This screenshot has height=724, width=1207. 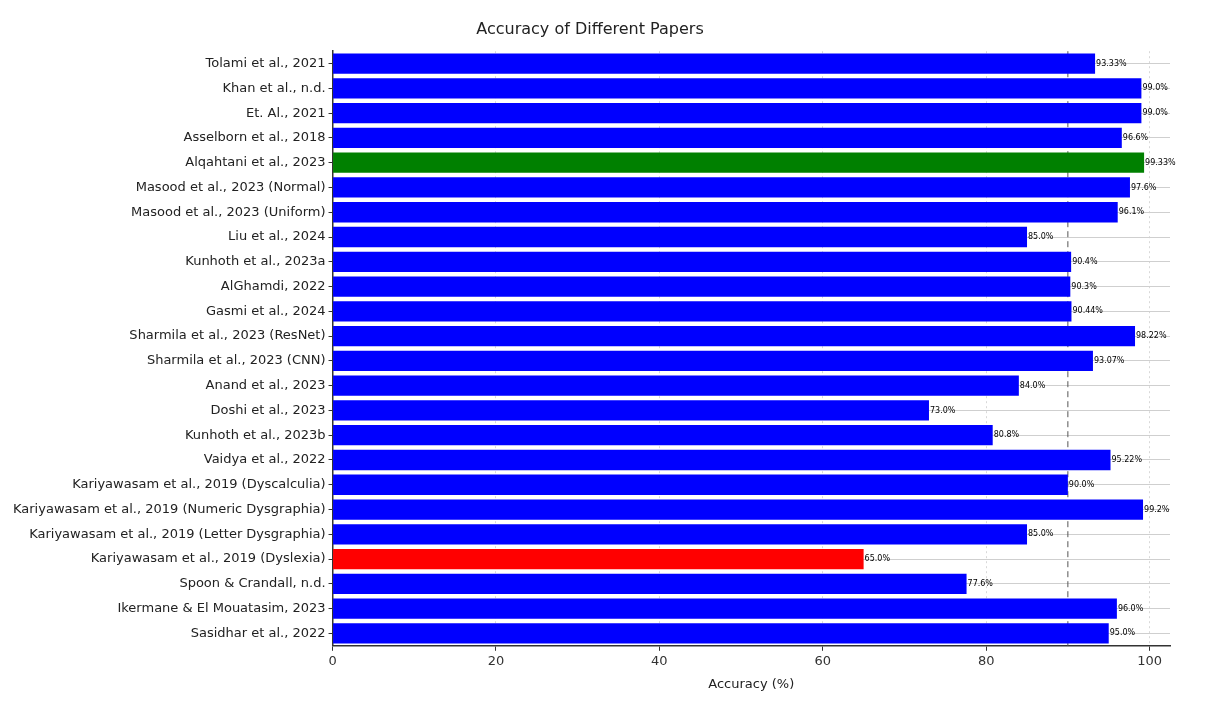 I want to click on data-label: 77.6%, so click(x=980, y=583).